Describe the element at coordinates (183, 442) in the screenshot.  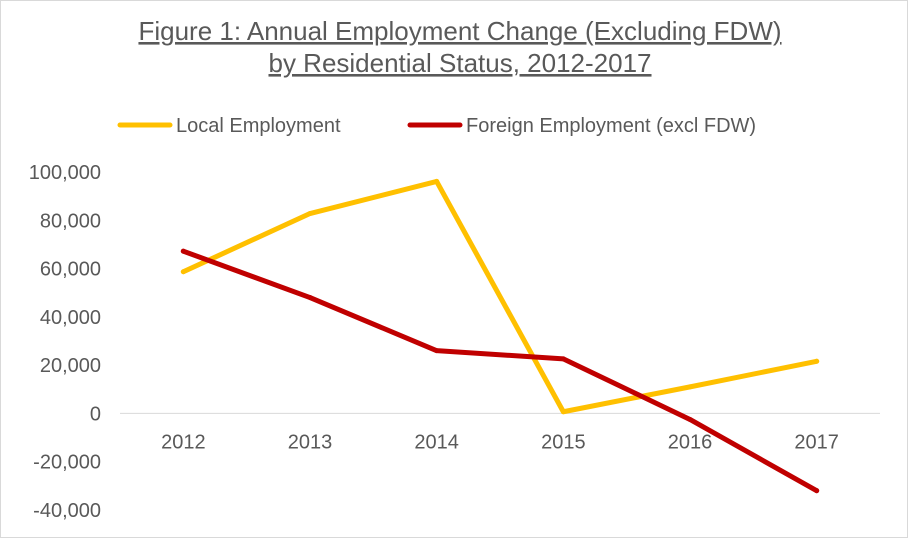
I see `x-tick-label: 2012` at that location.